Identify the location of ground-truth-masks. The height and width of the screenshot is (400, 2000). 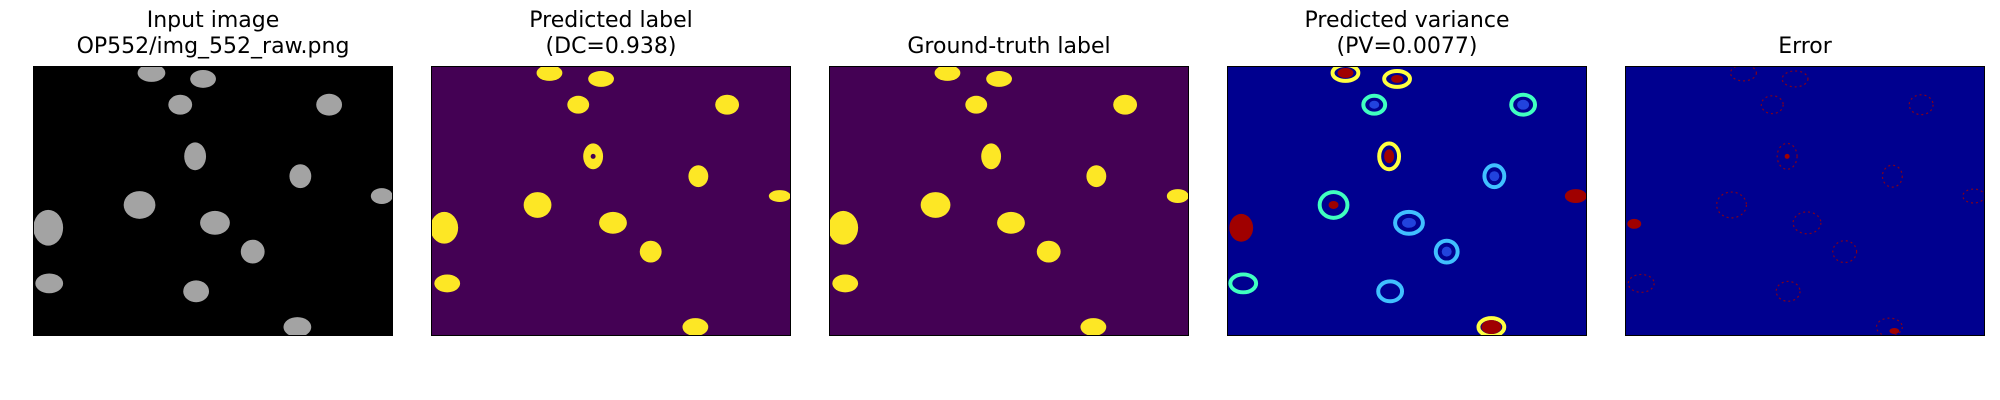
(1009, 201).